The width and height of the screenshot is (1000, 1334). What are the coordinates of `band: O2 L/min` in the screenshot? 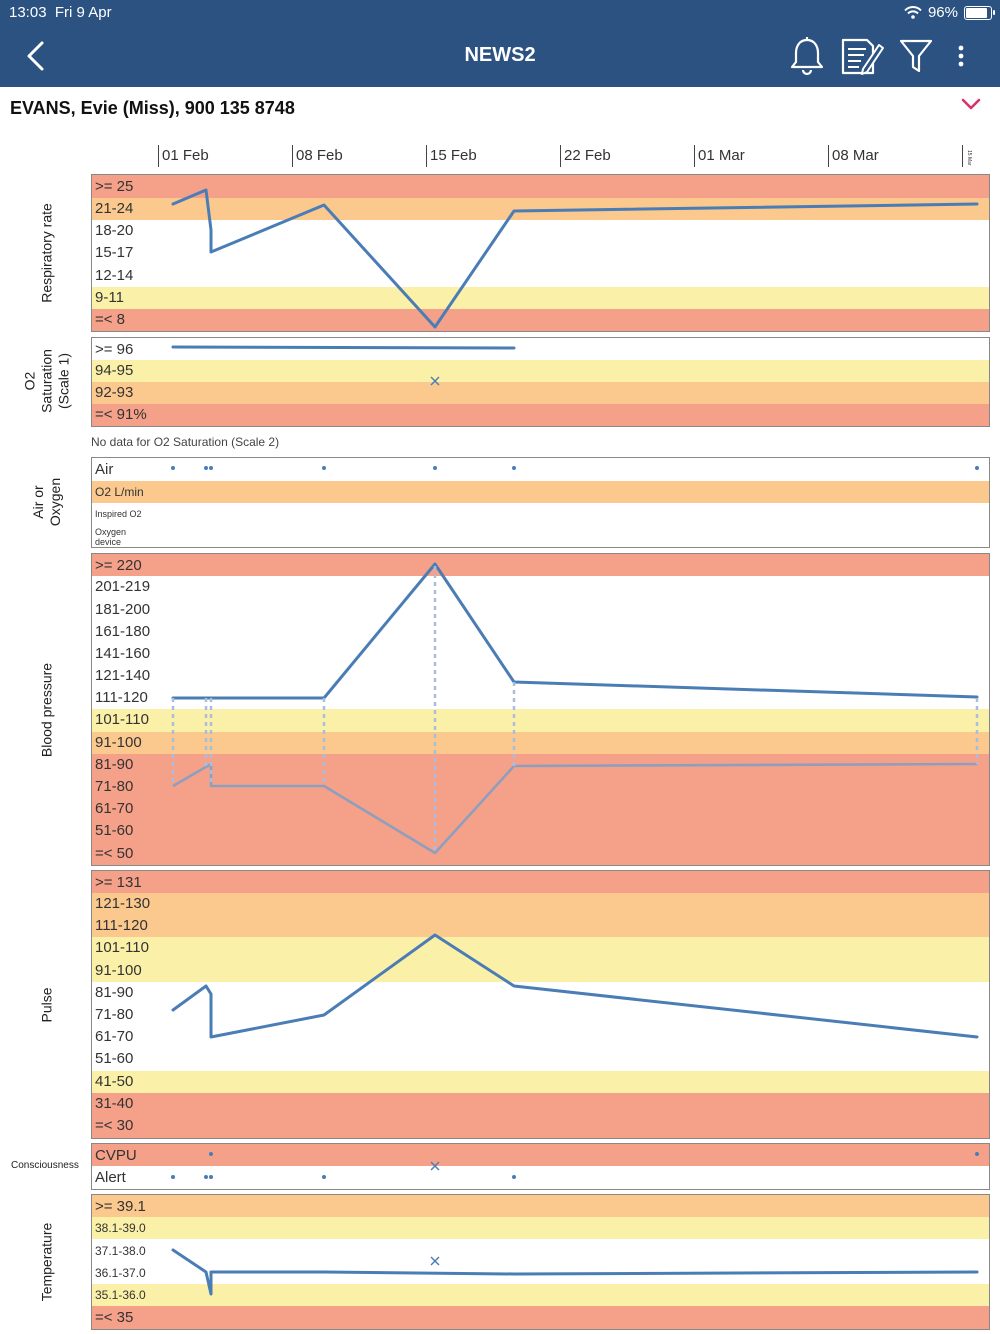 It's located at (540, 492).